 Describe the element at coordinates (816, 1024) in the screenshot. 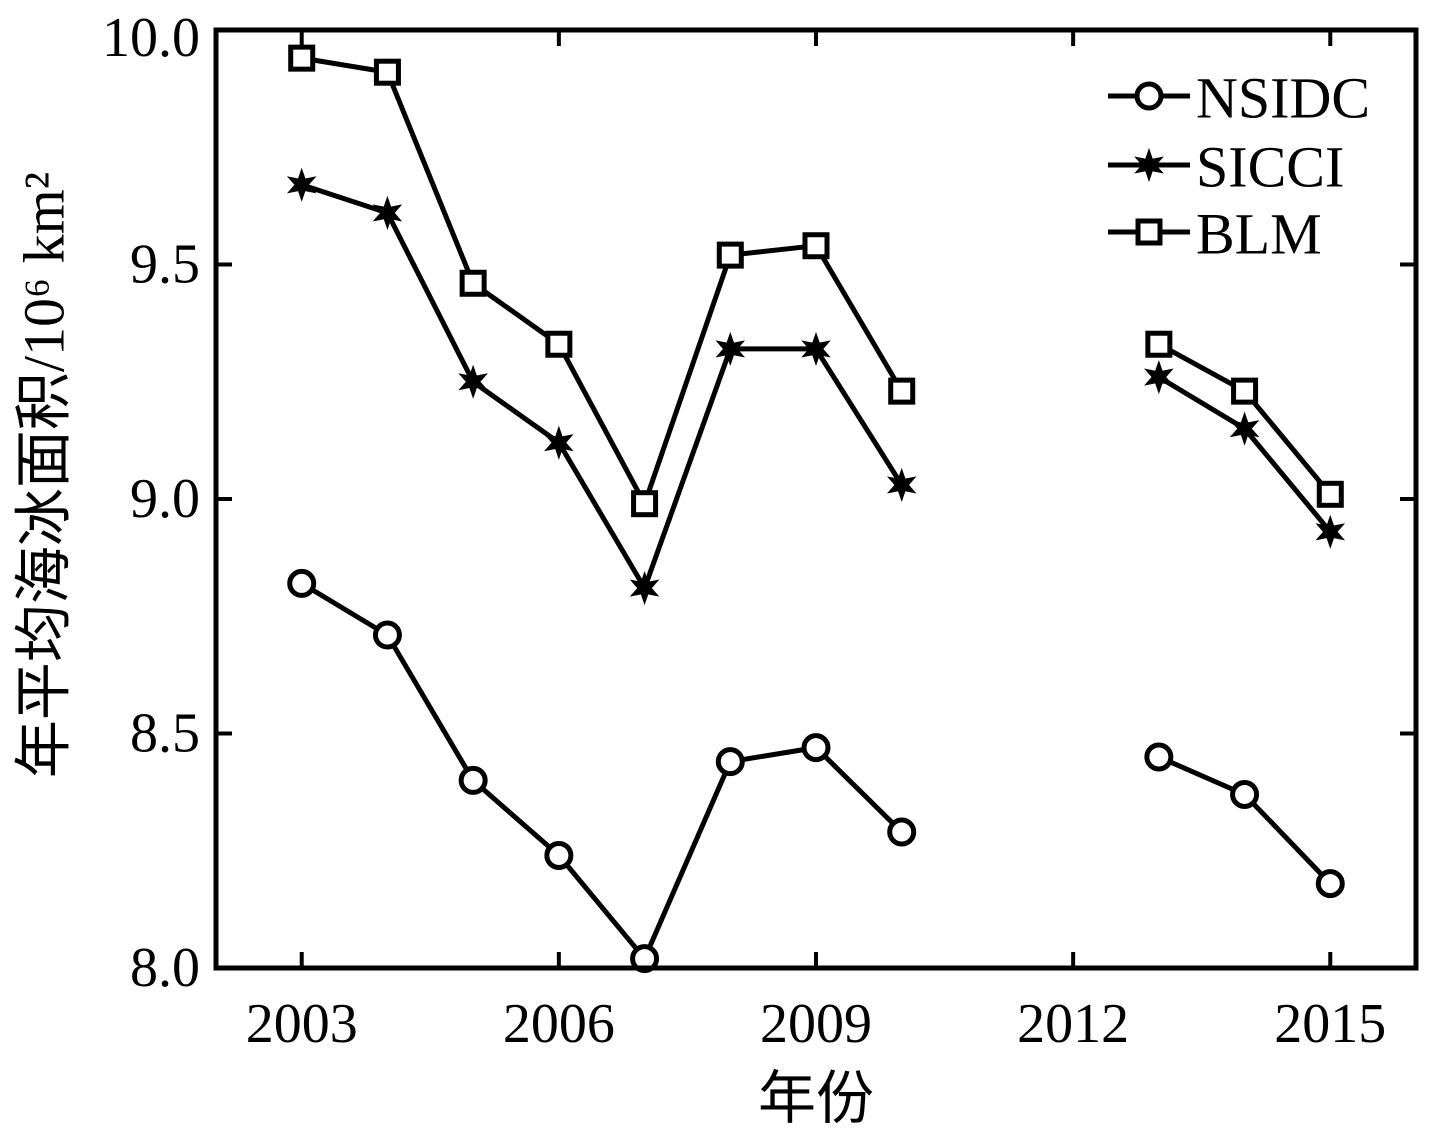

I see `x-tick-label: 2009` at that location.